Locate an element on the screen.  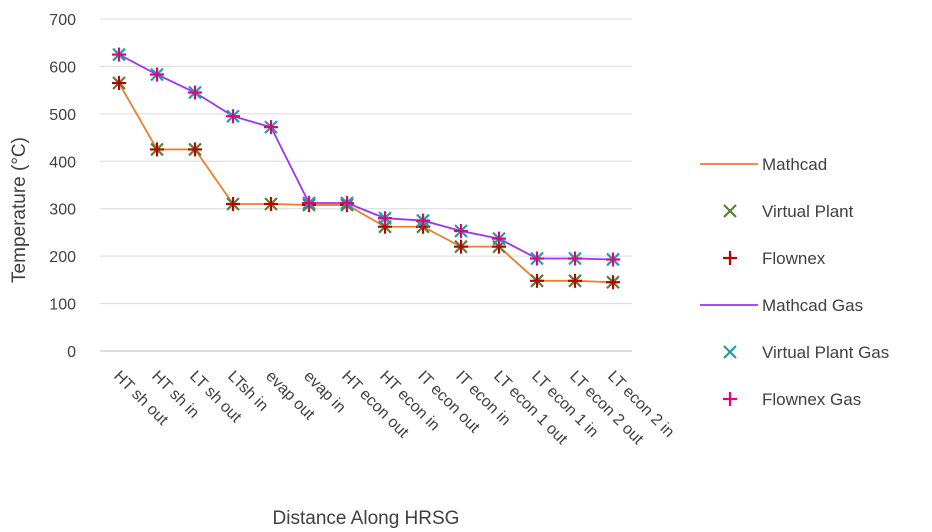
legend-label-flownex-gas: Flownex Gas is located at coordinates (811, 399).